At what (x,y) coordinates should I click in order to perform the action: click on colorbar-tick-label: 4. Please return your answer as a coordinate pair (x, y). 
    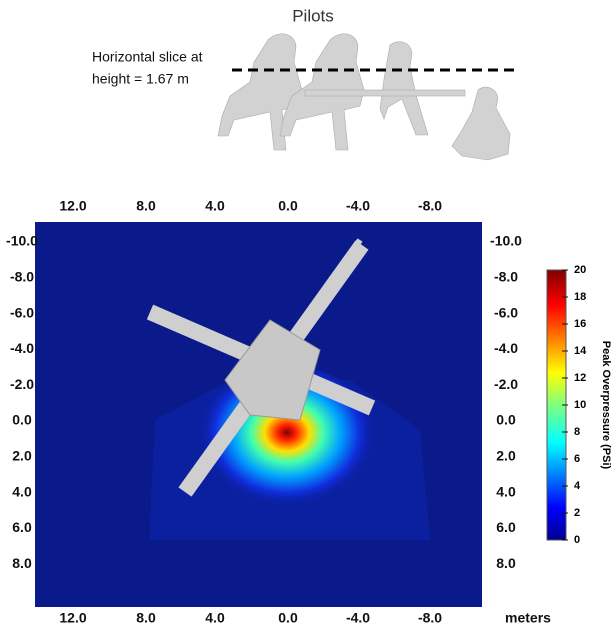
    Looking at the image, I should click on (577, 486).